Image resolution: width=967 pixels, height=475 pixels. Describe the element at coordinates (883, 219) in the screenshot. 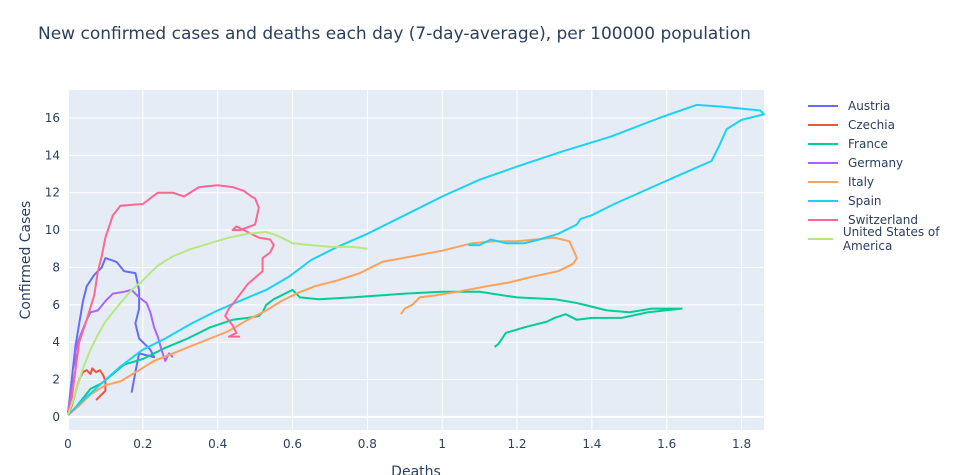

I see `legend-label: Switzerland` at that location.